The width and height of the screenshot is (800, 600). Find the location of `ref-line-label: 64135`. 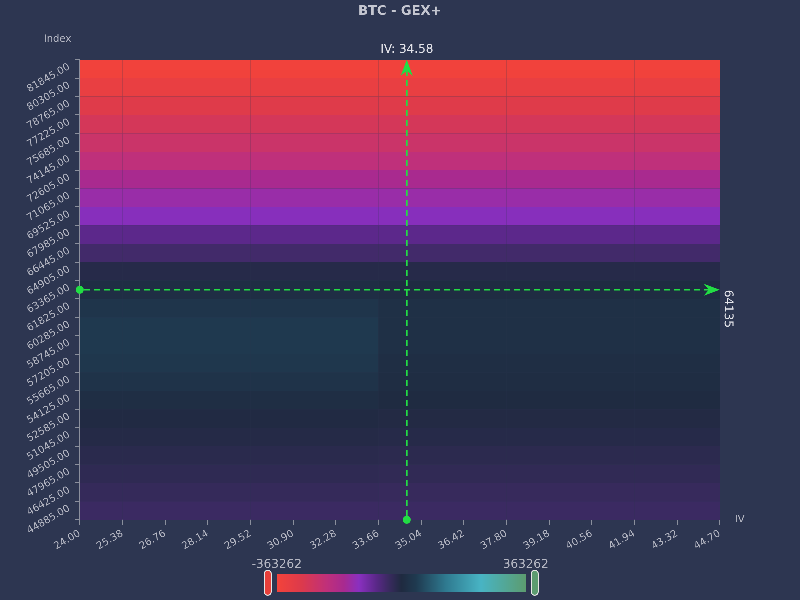

ref-line-label: 64135 is located at coordinates (729, 309).